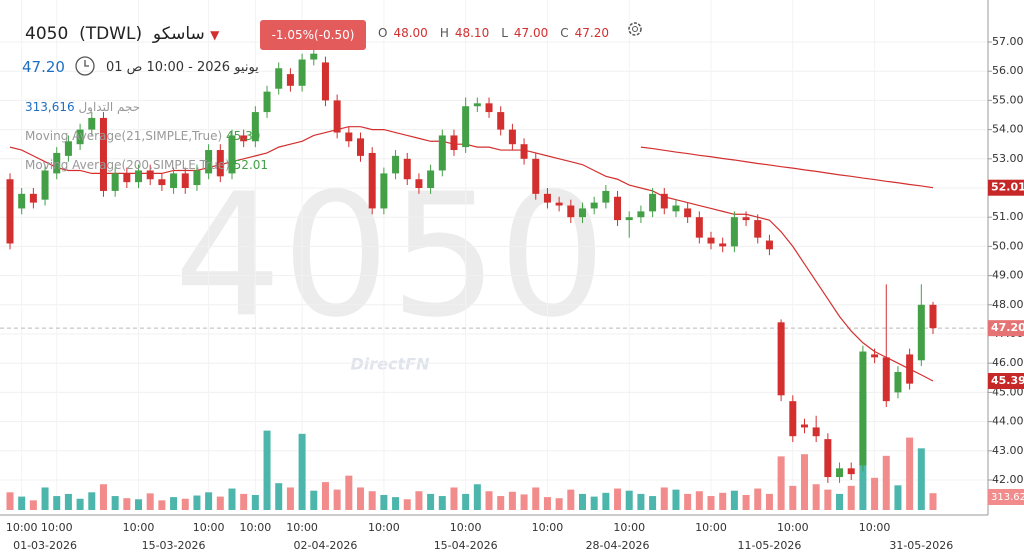 This screenshot has width=1024, height=557. Describe the element at coordinates (1006, 328) in the screenshot. I see `price-marker` at that location.